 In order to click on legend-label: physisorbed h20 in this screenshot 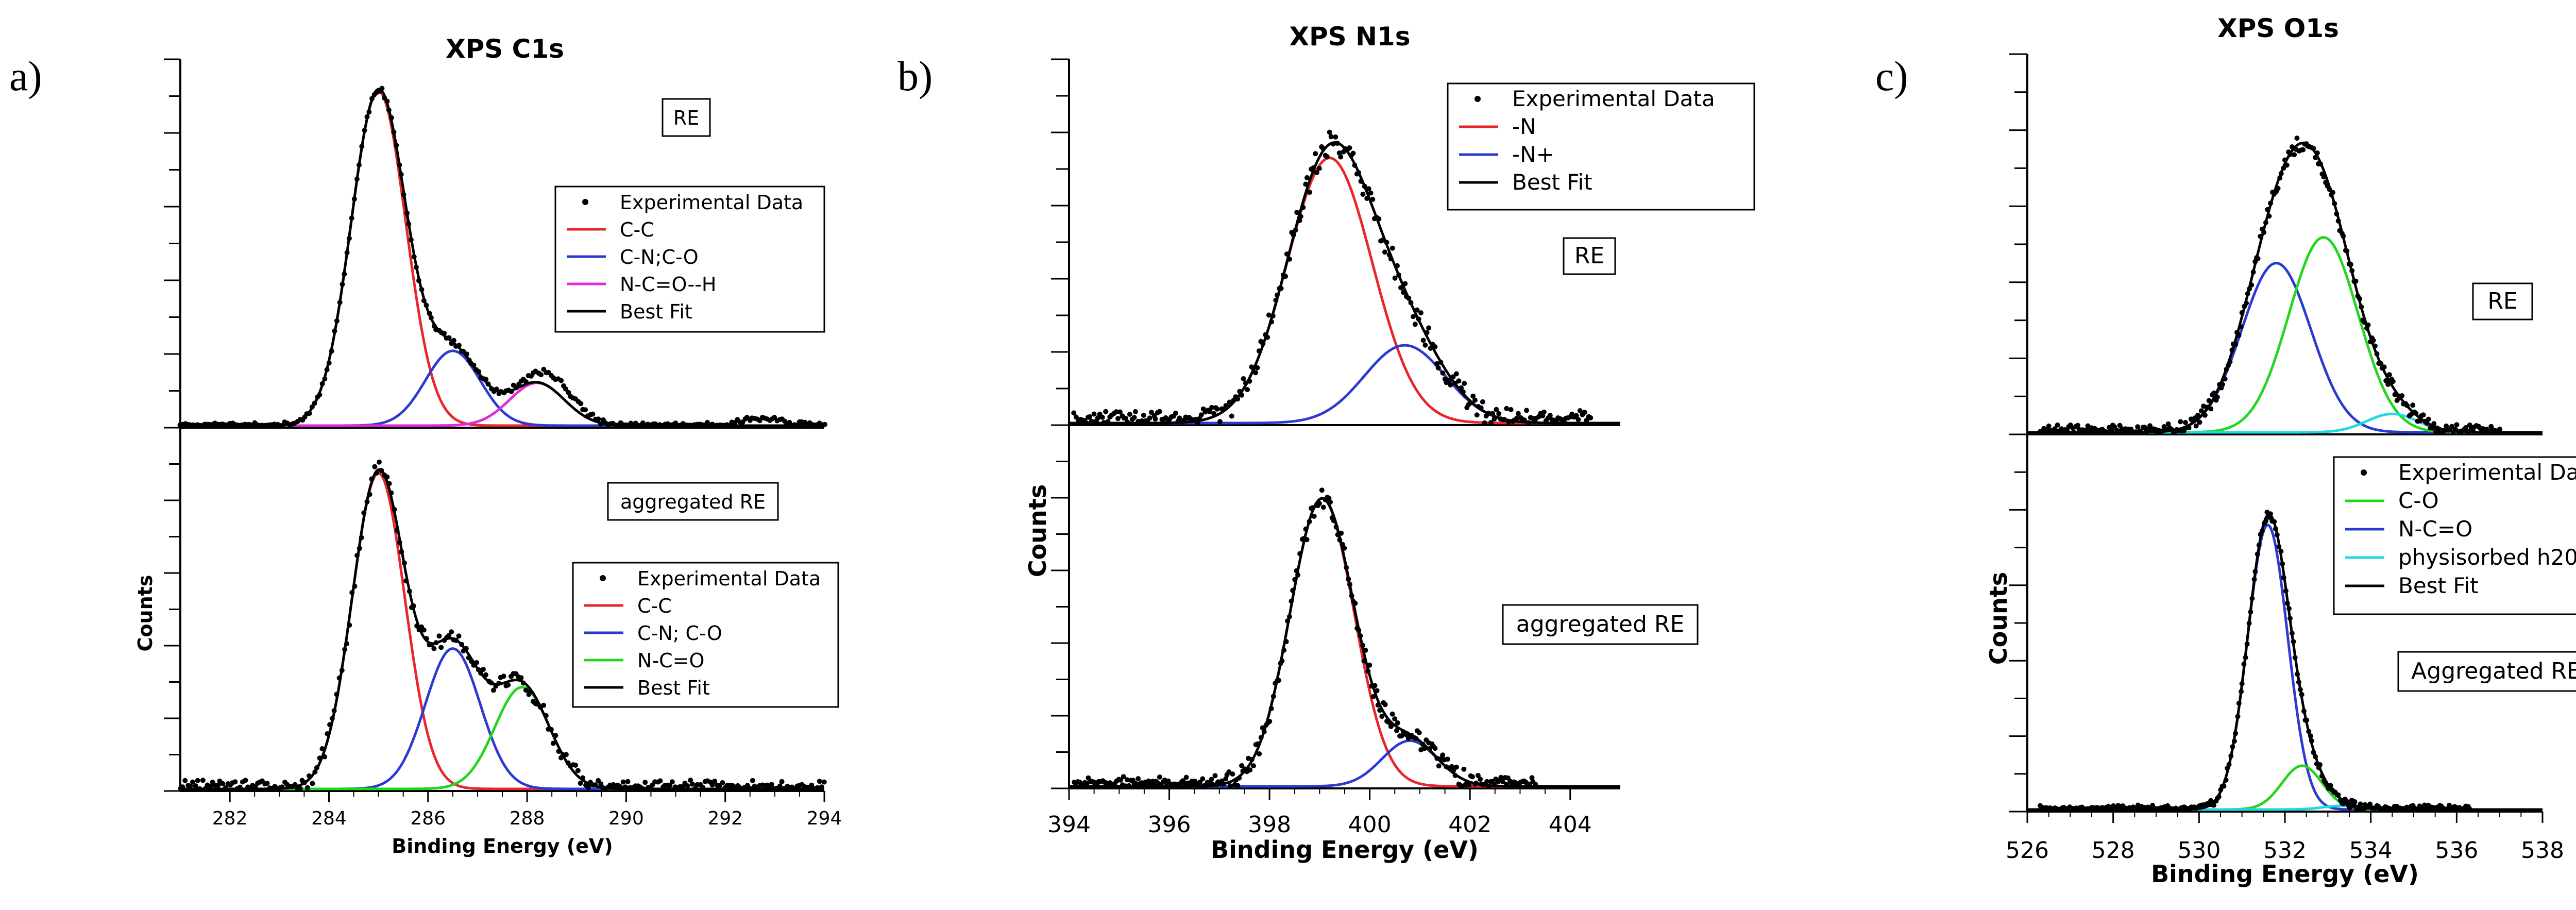, I will do `click(2487, 557)`.